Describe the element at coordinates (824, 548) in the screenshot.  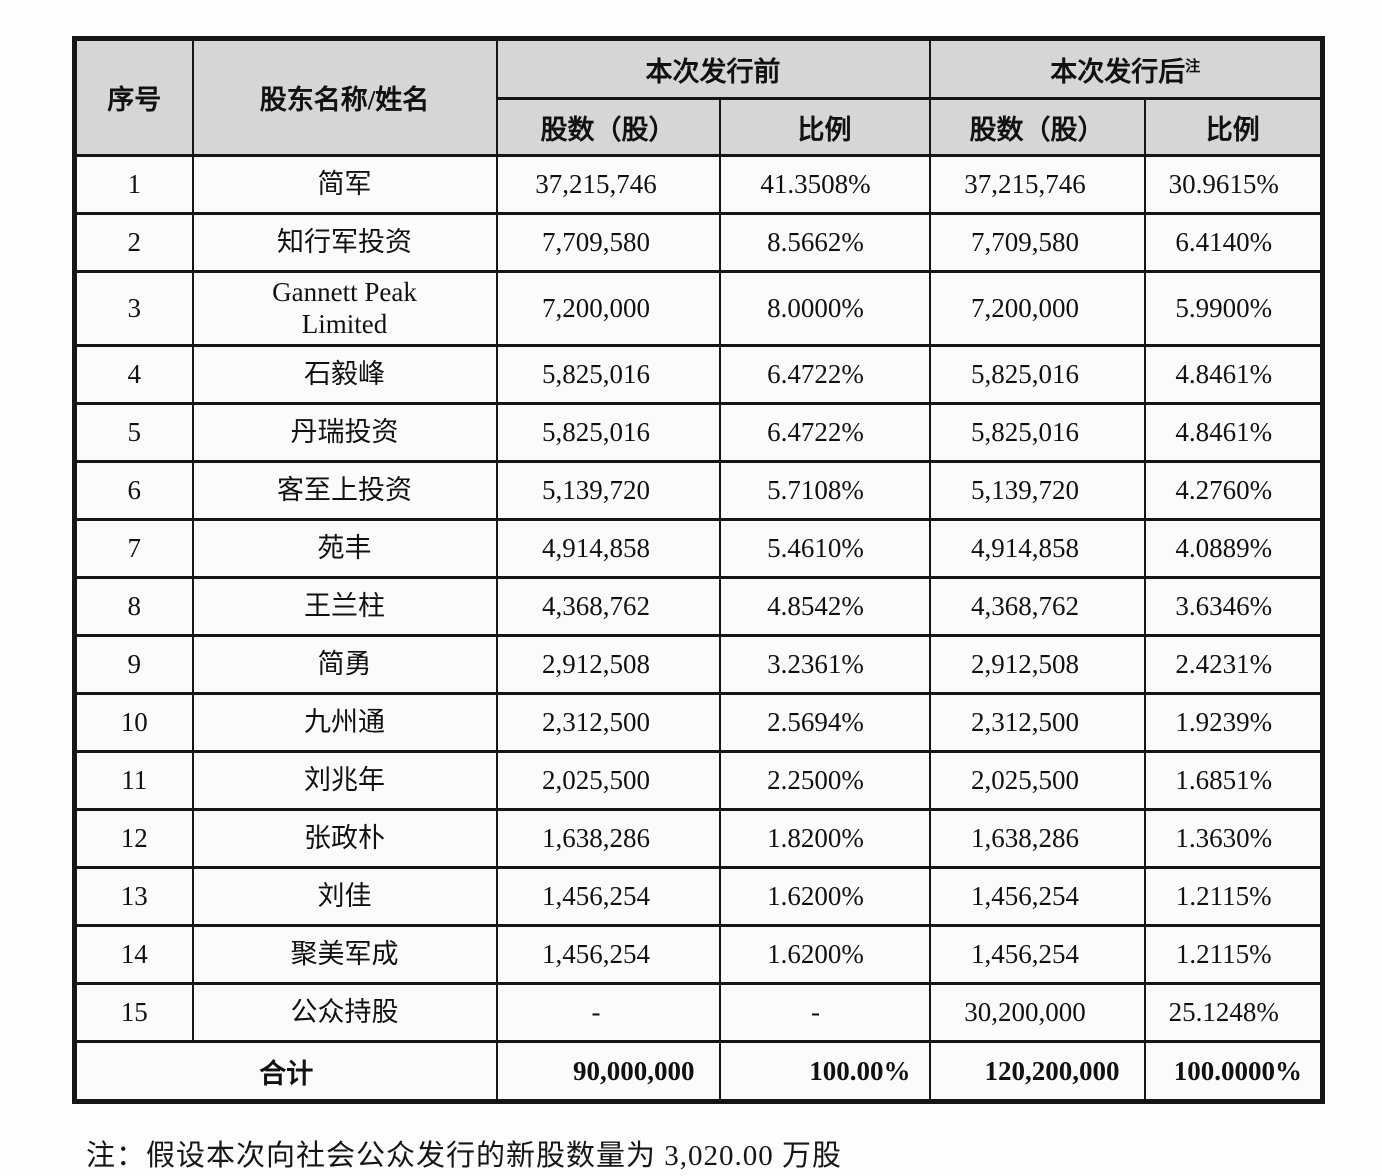
I see `row-before-ratio: 5.4610%` at that location.